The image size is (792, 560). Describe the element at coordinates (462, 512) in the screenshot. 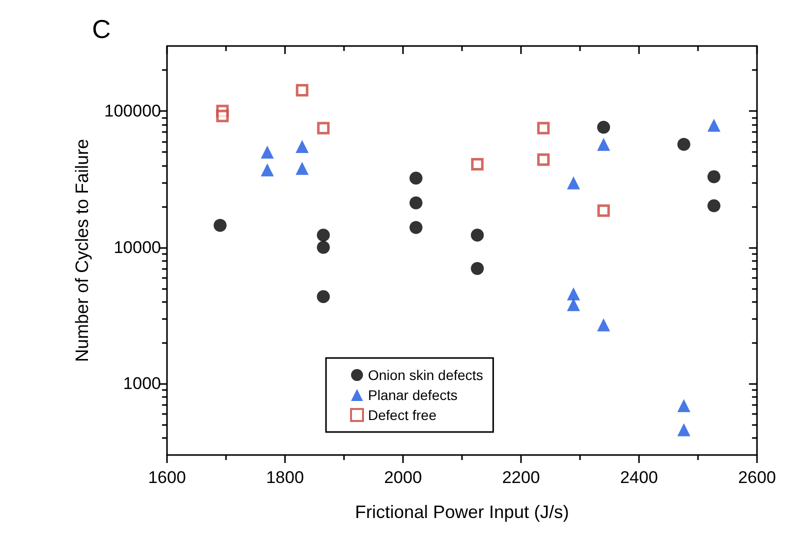

I see `x-axis-title: Frictional Power Input (J/s)` at that location.